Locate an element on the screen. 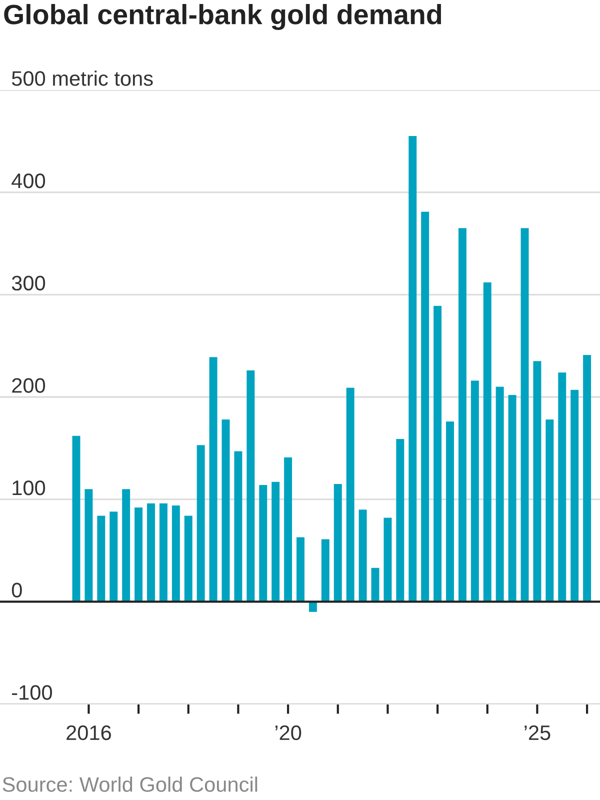 This screenshot has height=800, width=600. y-tick-label: 0 is located at coordinates (17, 590).